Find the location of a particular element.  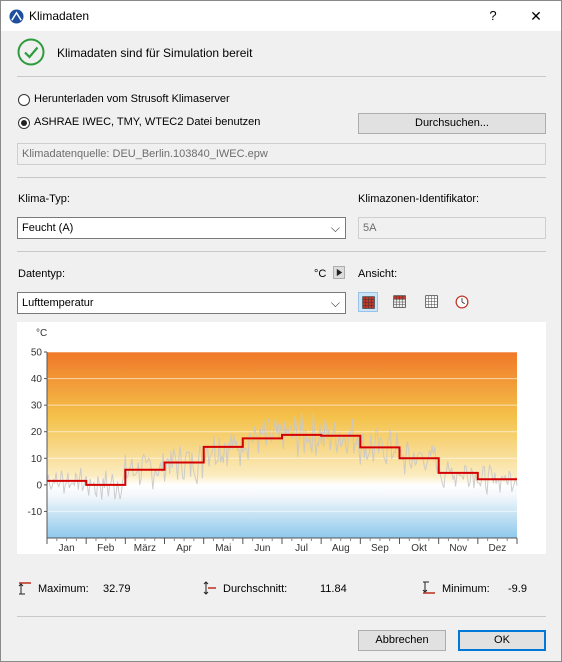

average-value: 11.84 is located at coordinates (333, 589).